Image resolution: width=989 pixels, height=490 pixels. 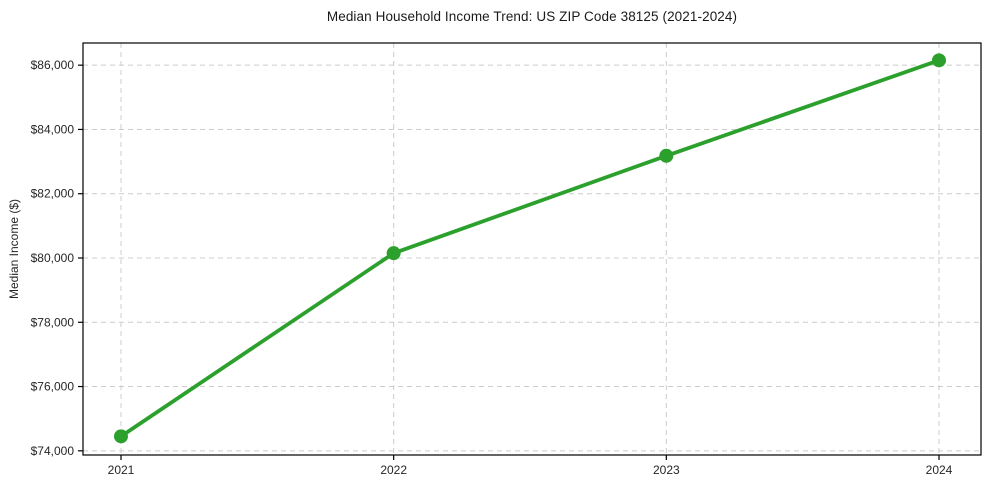 I want to click on y-tick-label: $76,000, so click(x=53, y=387).